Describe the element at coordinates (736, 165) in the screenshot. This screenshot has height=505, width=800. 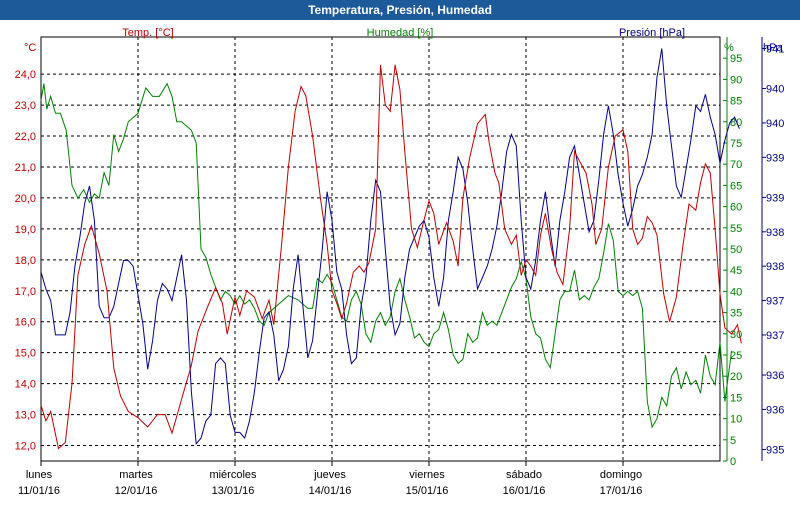
I see `humidity-tick-label: 70` at that location.